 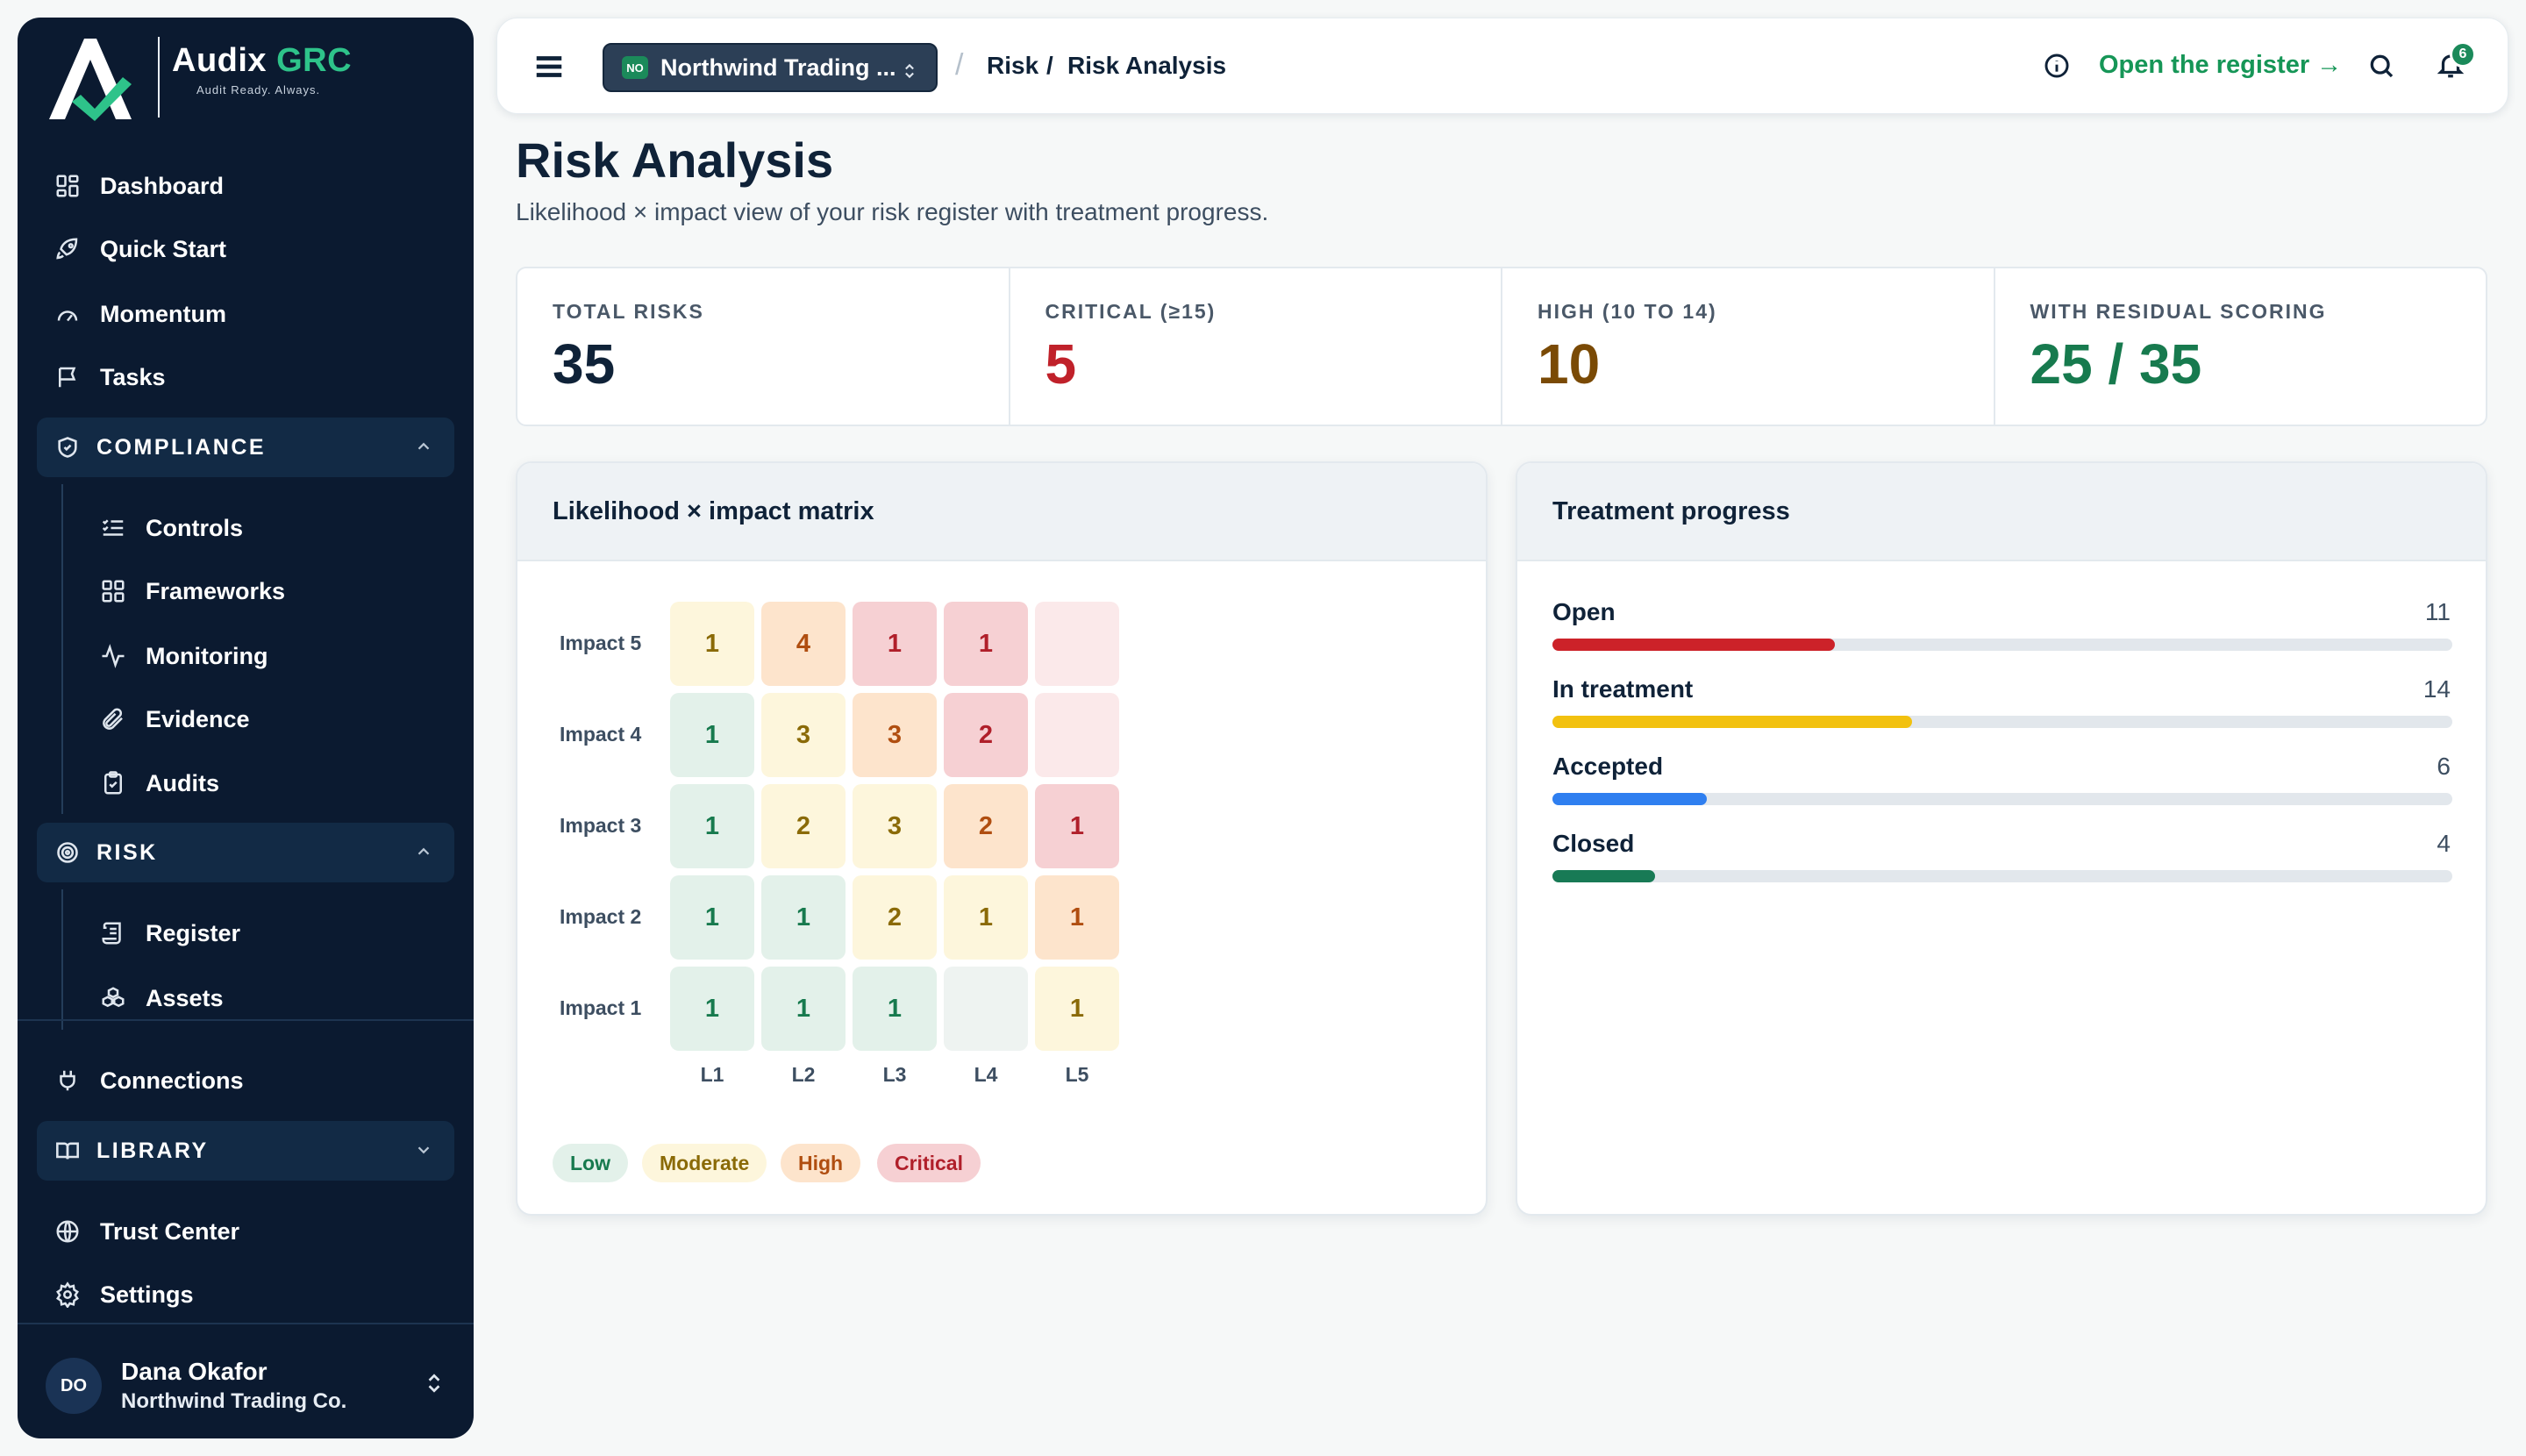 I want to click on section-compliance-label: COMPLIANCE, so click(x=181, y=447).